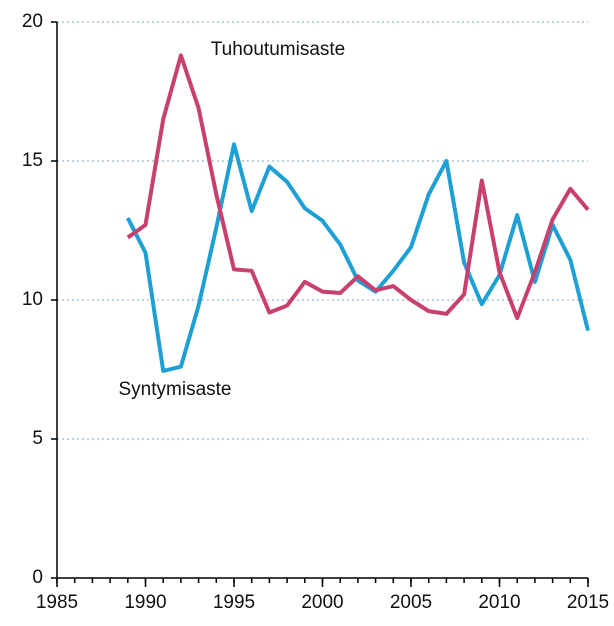 The height and width of the screenshot is (626, 614). I want to click on series-label: Syntymisaste, so click(175, 389).